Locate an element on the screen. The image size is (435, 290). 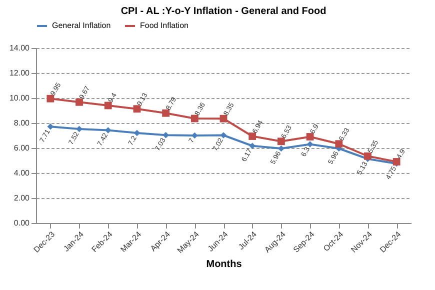
legend-label: Food Inflation is located at coordinates (164, 25).